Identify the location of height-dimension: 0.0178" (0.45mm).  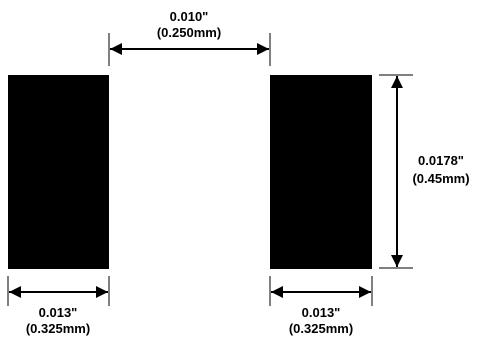
(424, 171).